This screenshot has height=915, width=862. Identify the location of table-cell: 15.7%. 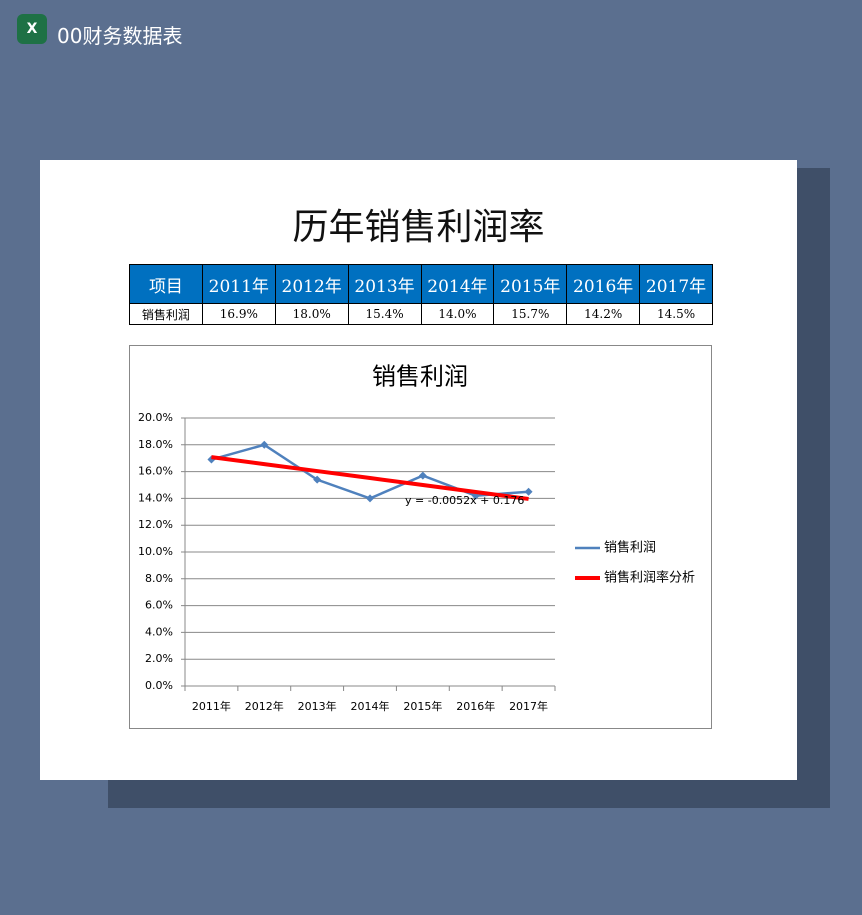
(530, 314).